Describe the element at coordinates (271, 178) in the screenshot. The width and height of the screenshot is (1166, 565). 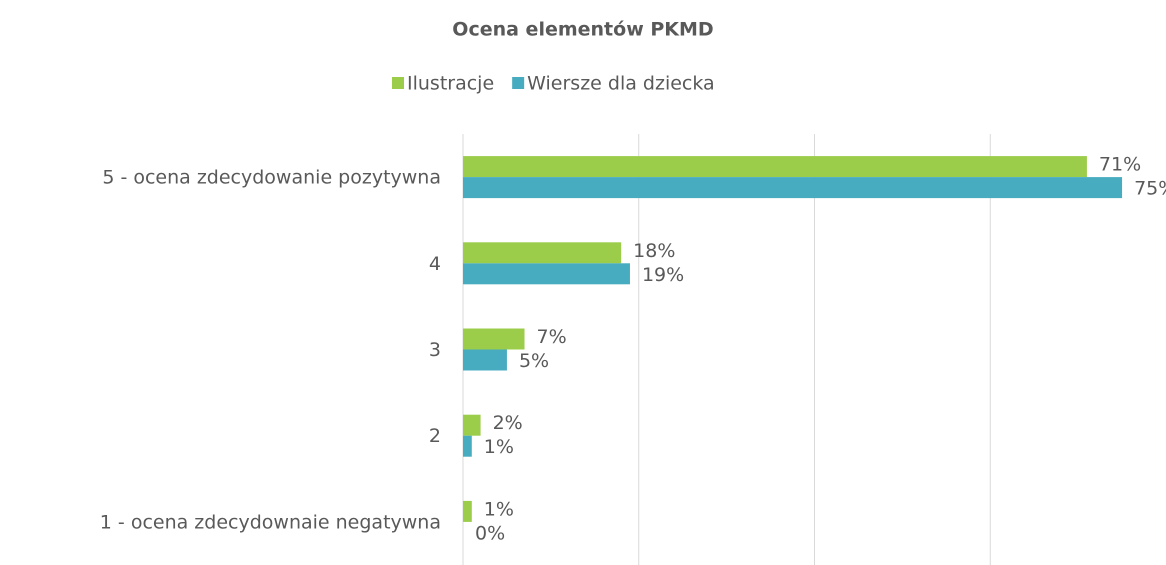
I see `y-tick-label: 5 - ocena zdecydowanie pozytywna` at that location.